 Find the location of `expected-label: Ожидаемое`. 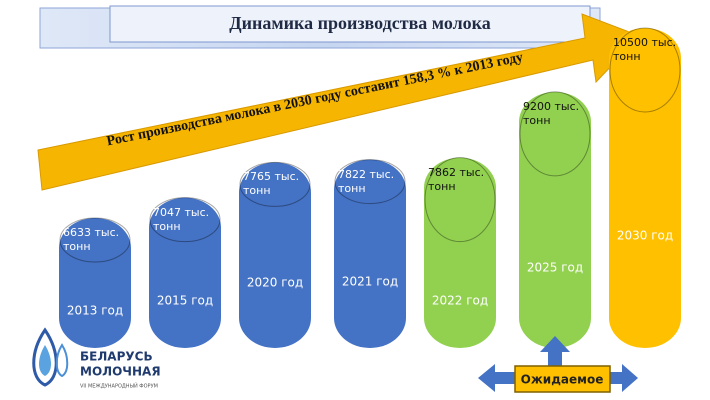

expected-label: Ожидаемое is located at coordinates (562, 380).